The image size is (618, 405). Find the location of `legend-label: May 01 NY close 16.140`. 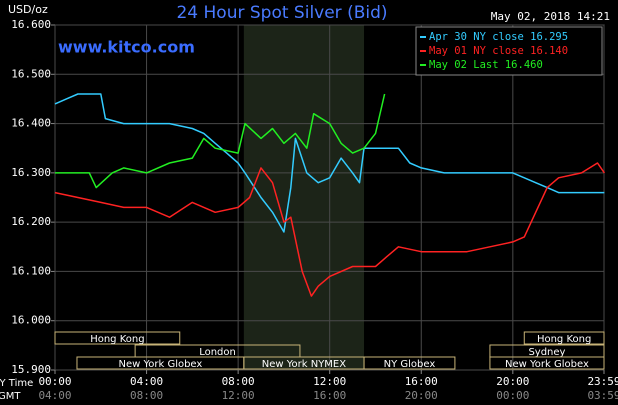

legend-label: May 01 NY close 16.140 is located at coordinates (498, 51).